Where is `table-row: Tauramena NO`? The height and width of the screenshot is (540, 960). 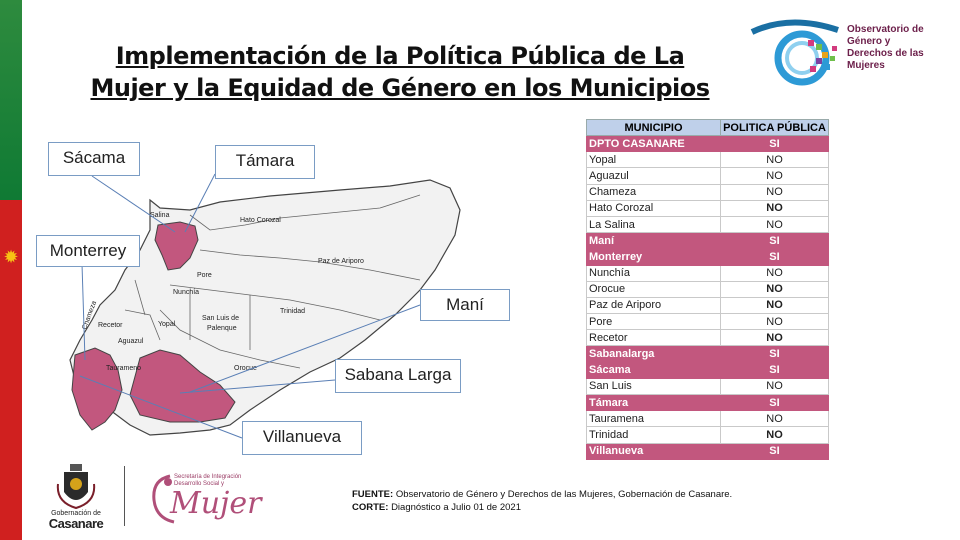 table-row: Tauramena NO is located at coordinates (707, 419).